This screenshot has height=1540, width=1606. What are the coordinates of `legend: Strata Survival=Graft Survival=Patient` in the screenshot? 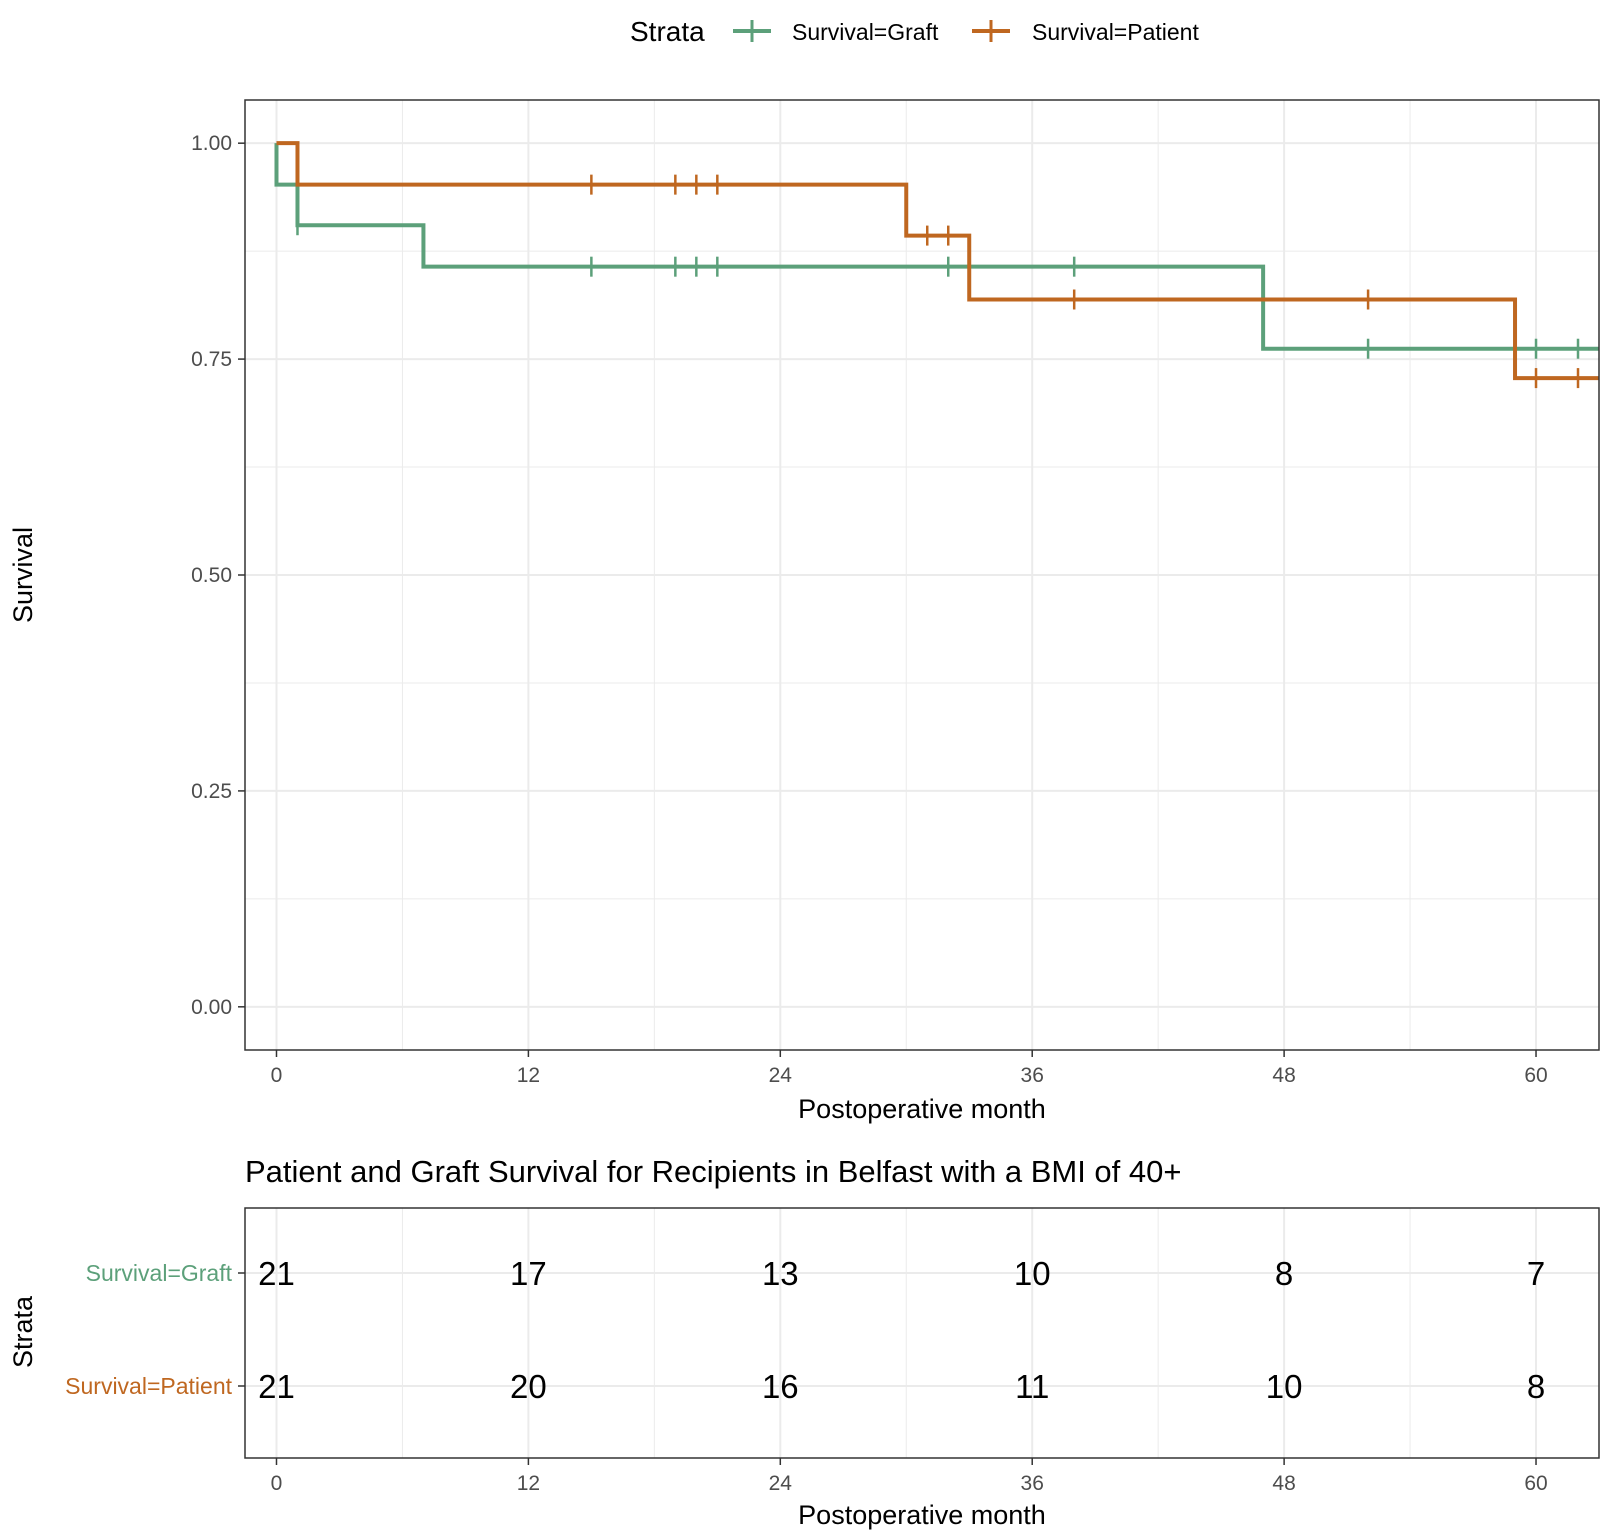 It's located at (914, 31).